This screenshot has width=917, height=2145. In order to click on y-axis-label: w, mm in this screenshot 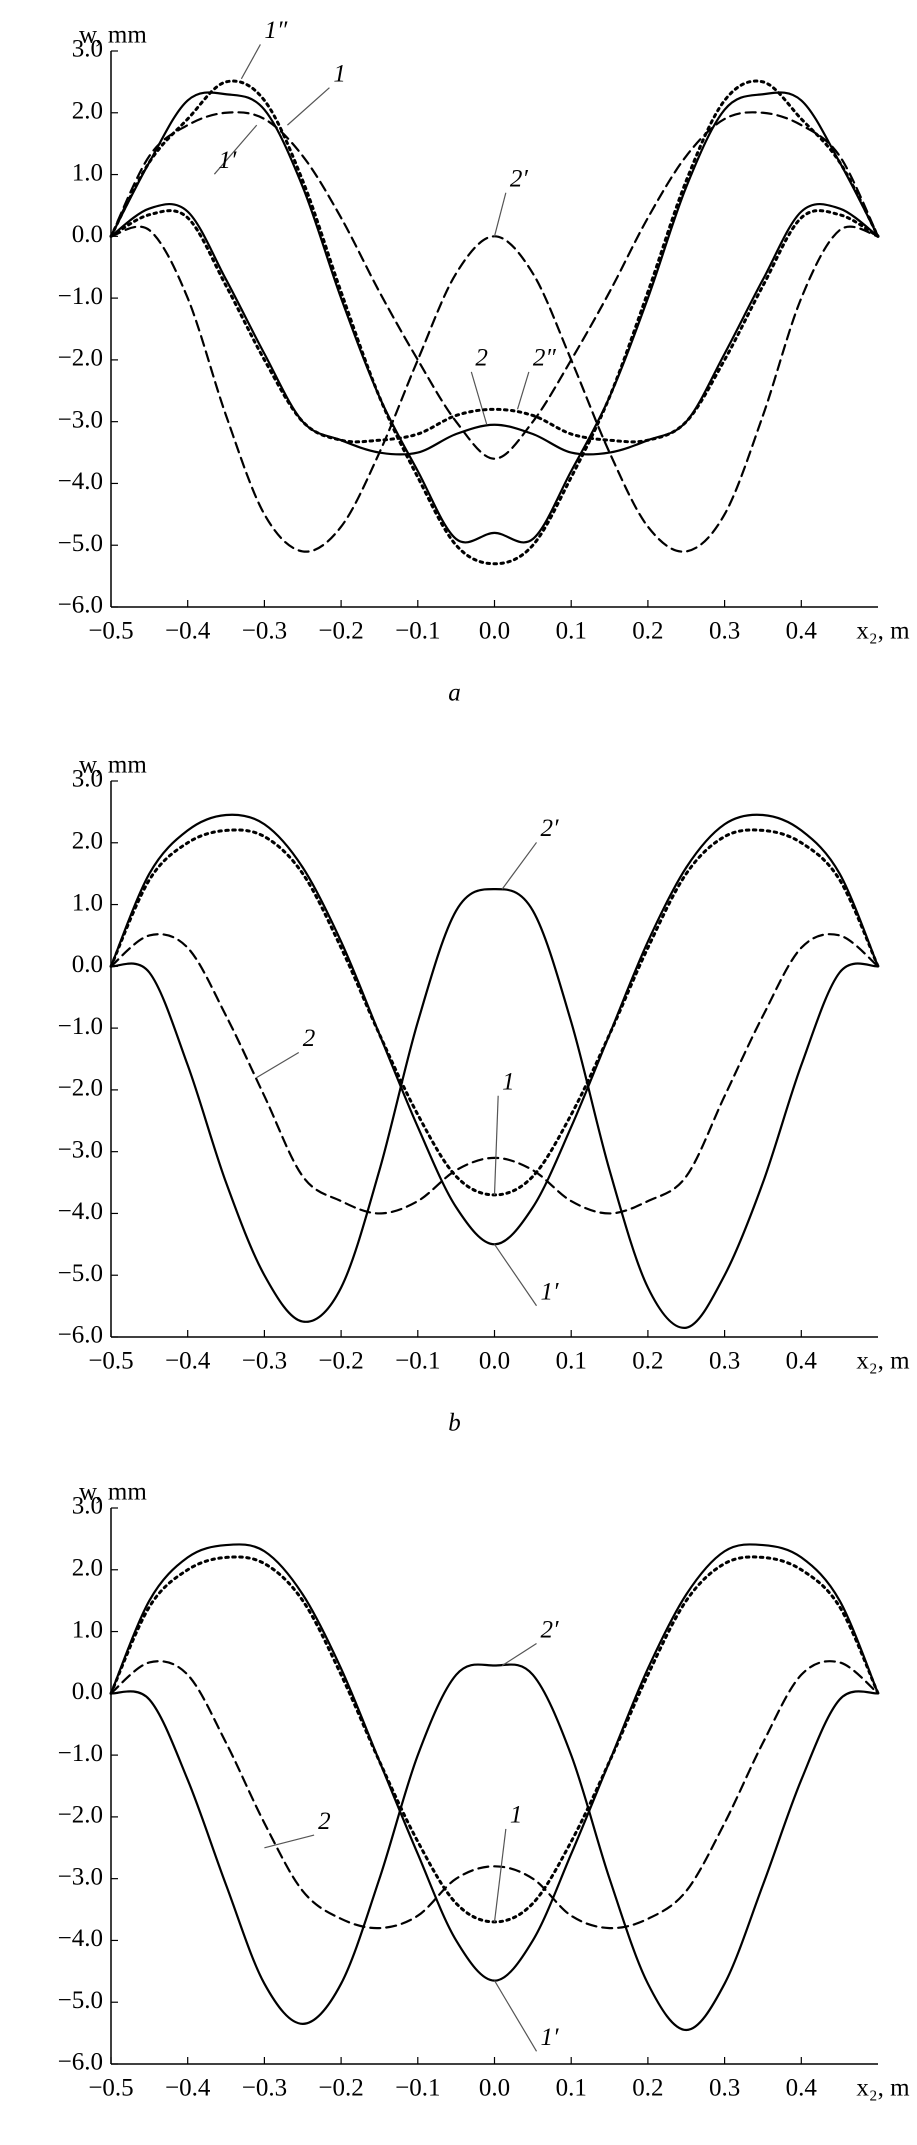, I will do `click(113, 35)`.